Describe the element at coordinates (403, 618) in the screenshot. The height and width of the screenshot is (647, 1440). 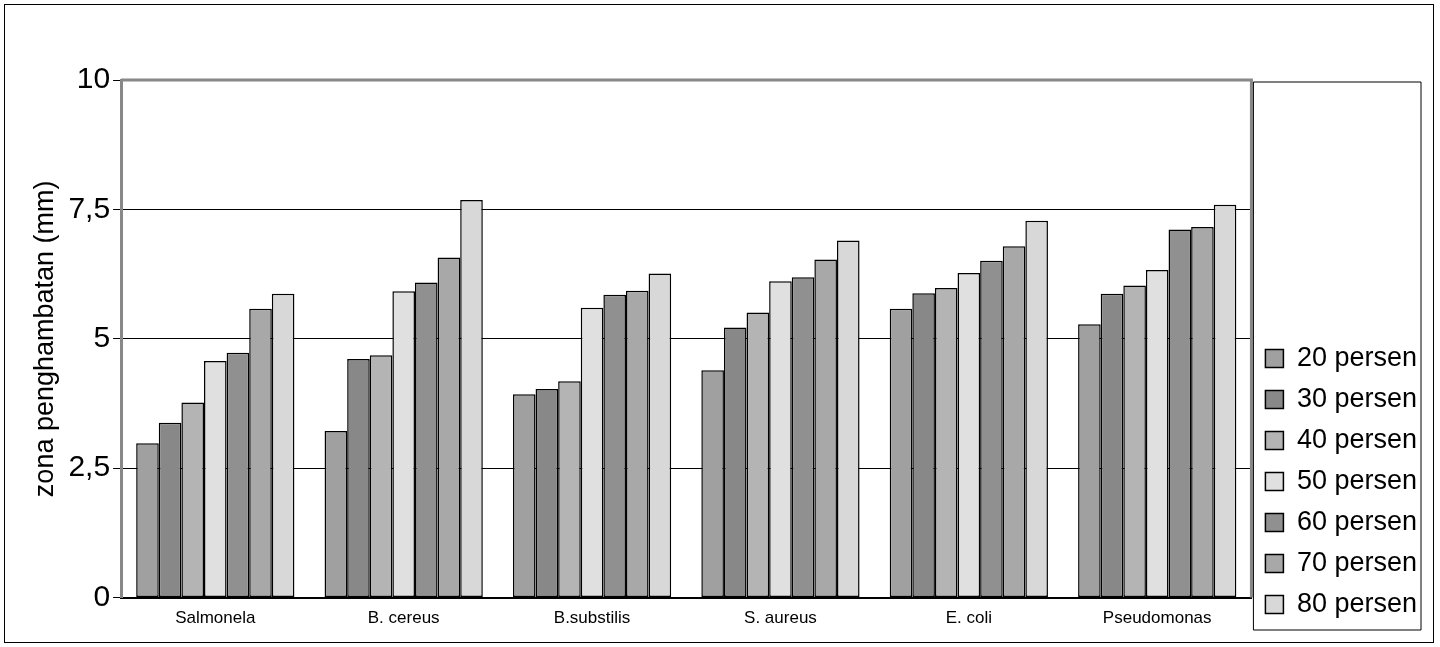
I see `x-tick-label: B. cereus` at that location.